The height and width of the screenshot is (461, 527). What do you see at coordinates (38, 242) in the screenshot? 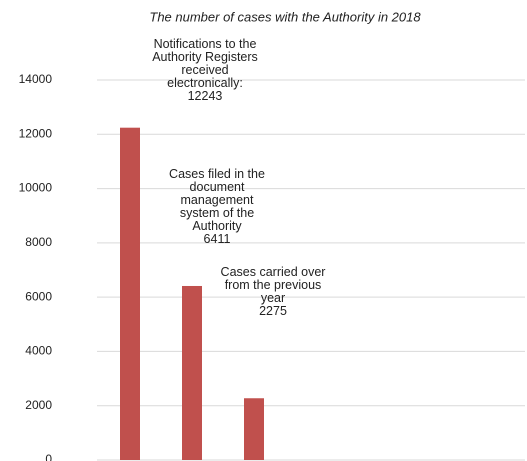
I see `y-tick-label: 8000` at bounding box center [38, 242].